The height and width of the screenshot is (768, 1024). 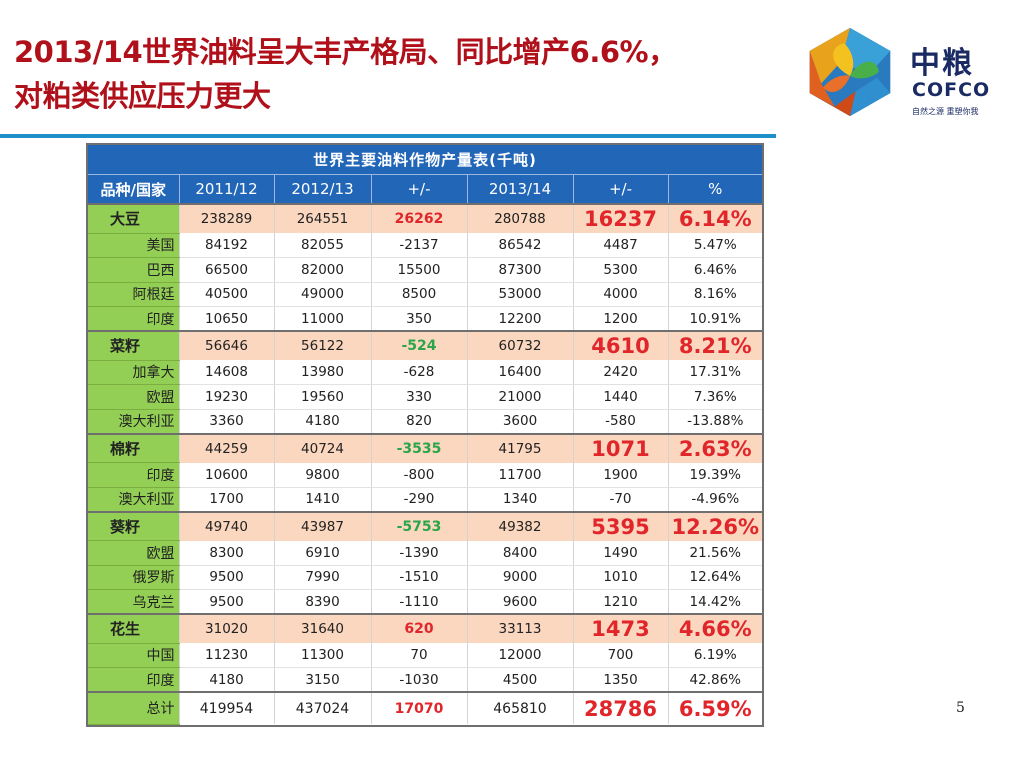 What do you see at coordinates (715, 628) in the screenshot?
I see `value-cell: 4.66%` at bounding box center [715, 628].